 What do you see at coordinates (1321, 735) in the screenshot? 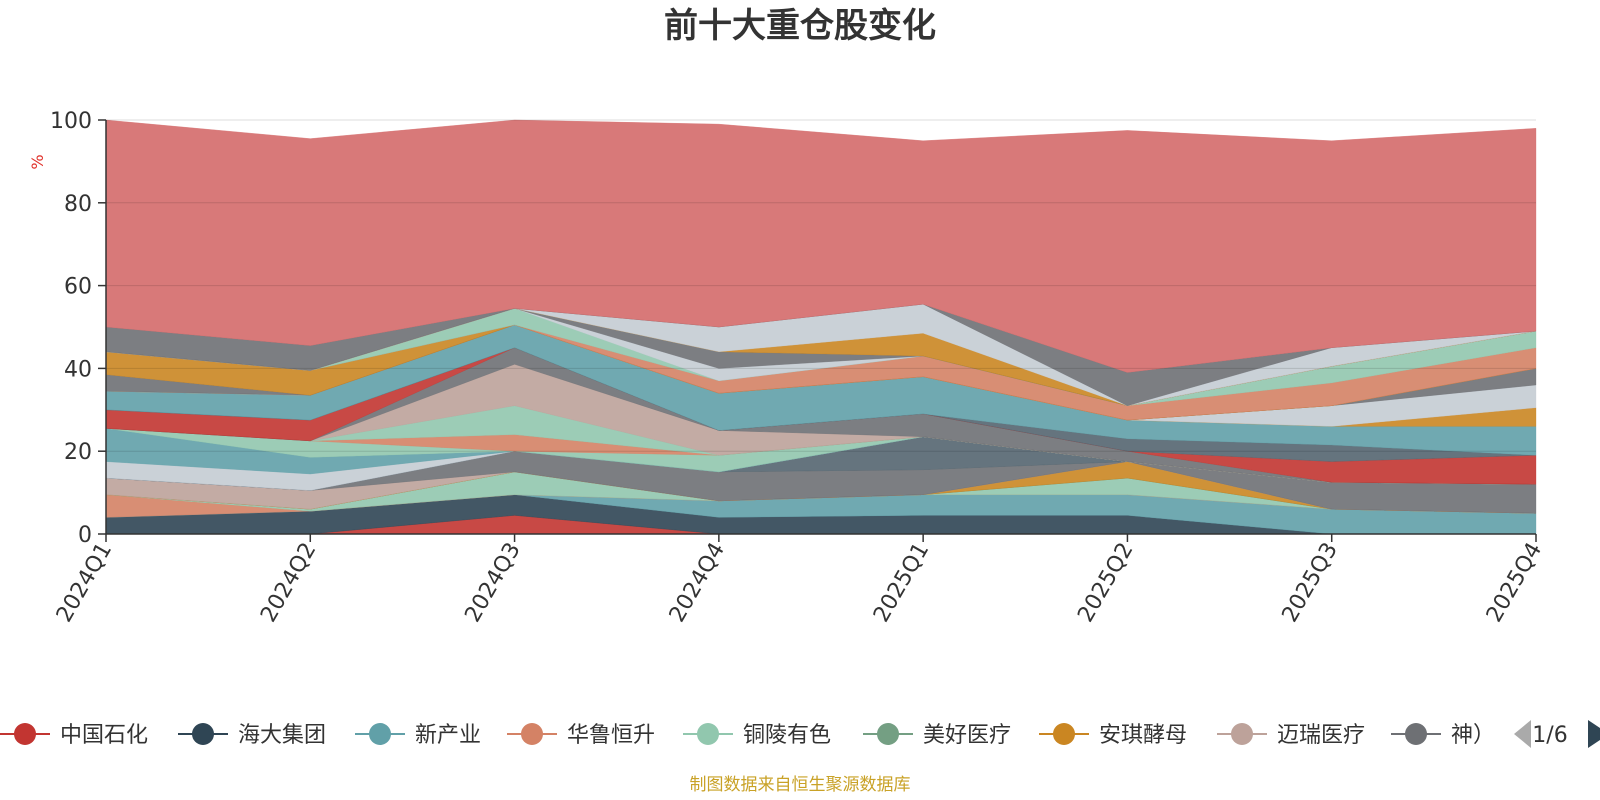
I see `legend-label: 迈瑞医疗` at bounding box center [1321, 735].